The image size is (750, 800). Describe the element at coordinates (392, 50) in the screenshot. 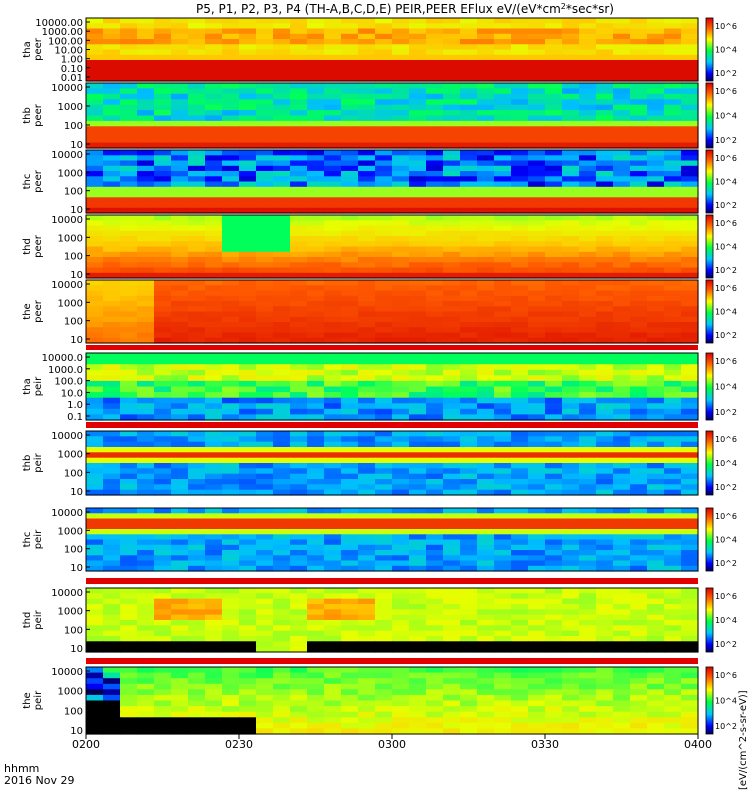

I see `spectrogram-cells` at that location.